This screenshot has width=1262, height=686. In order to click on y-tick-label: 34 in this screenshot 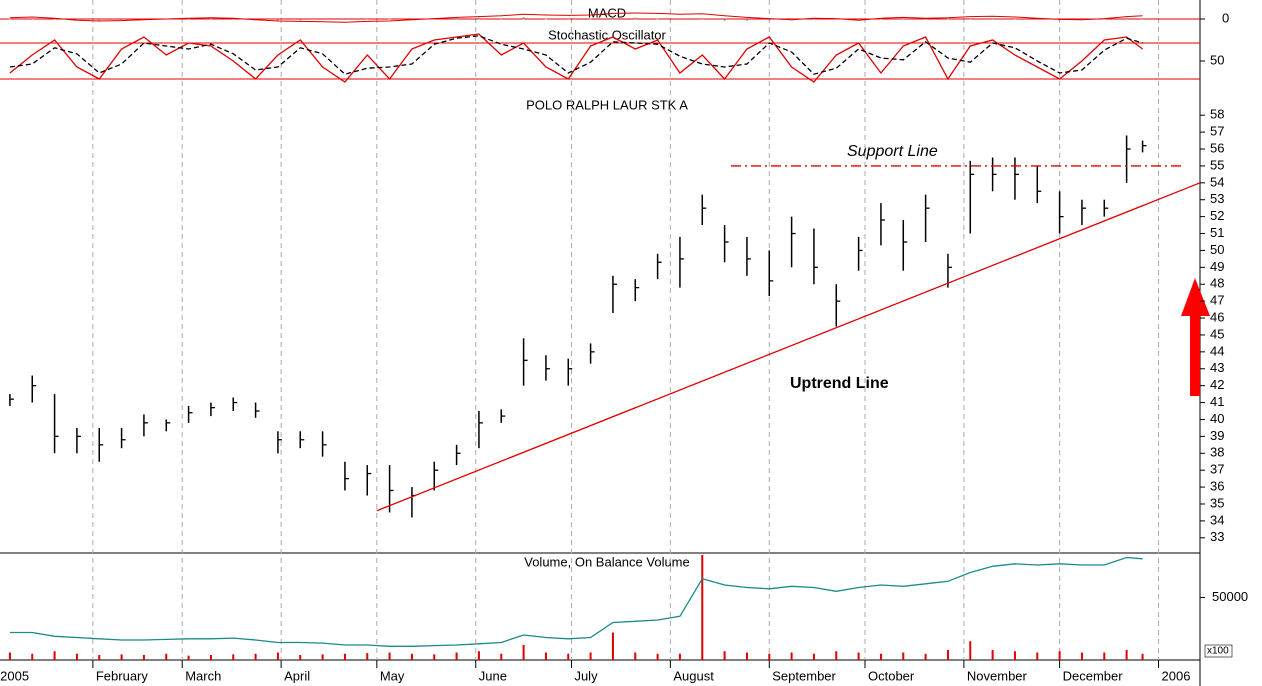, I will do `click(1217, 519)`.